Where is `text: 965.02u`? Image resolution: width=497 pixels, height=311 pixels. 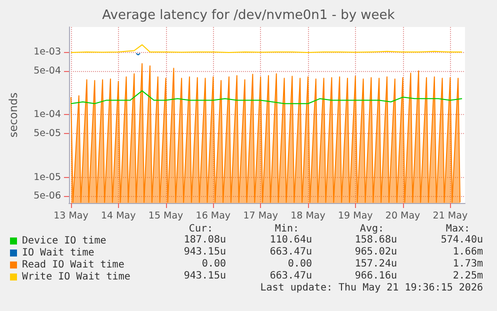 text: 965.02u is located at coordinates (375, 252).